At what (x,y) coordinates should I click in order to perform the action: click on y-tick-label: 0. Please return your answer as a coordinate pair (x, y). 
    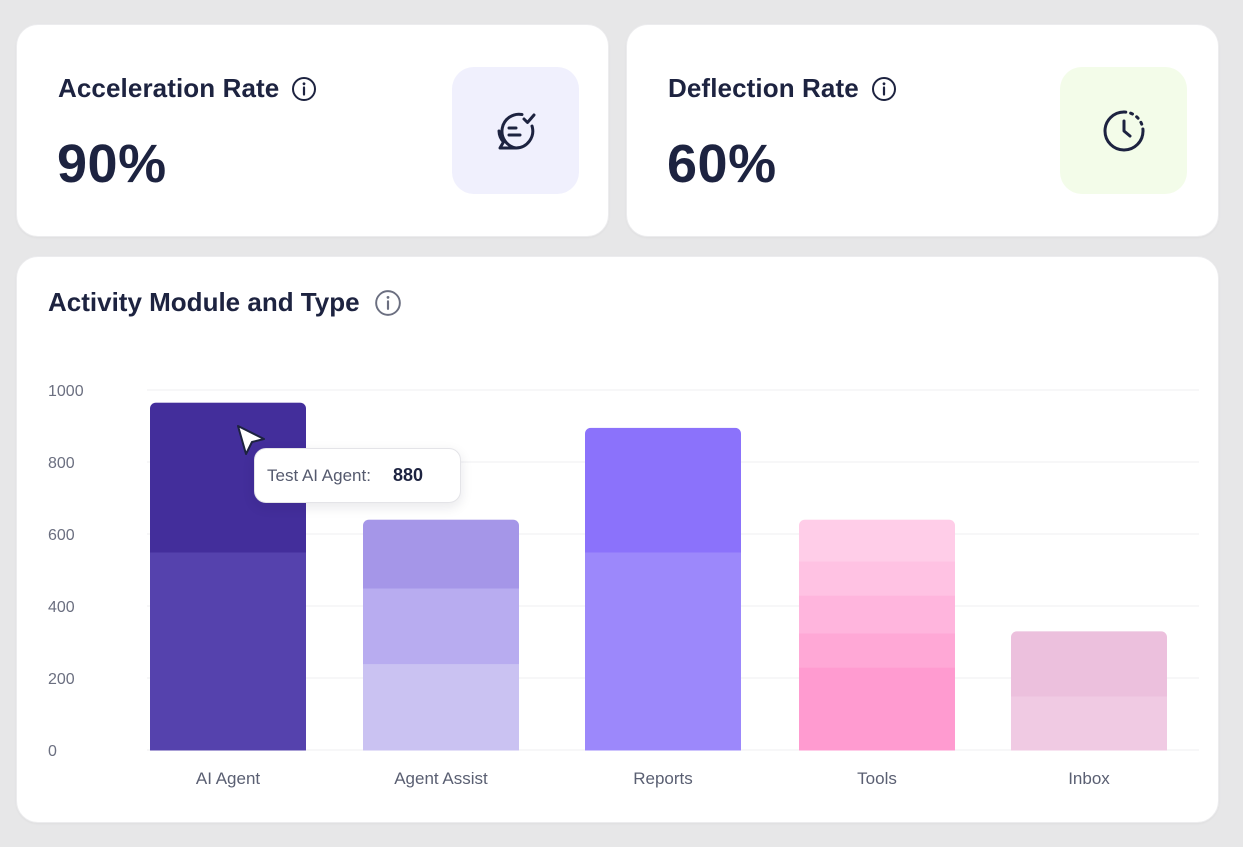
    Looking at the image, I should click on (52, 751).